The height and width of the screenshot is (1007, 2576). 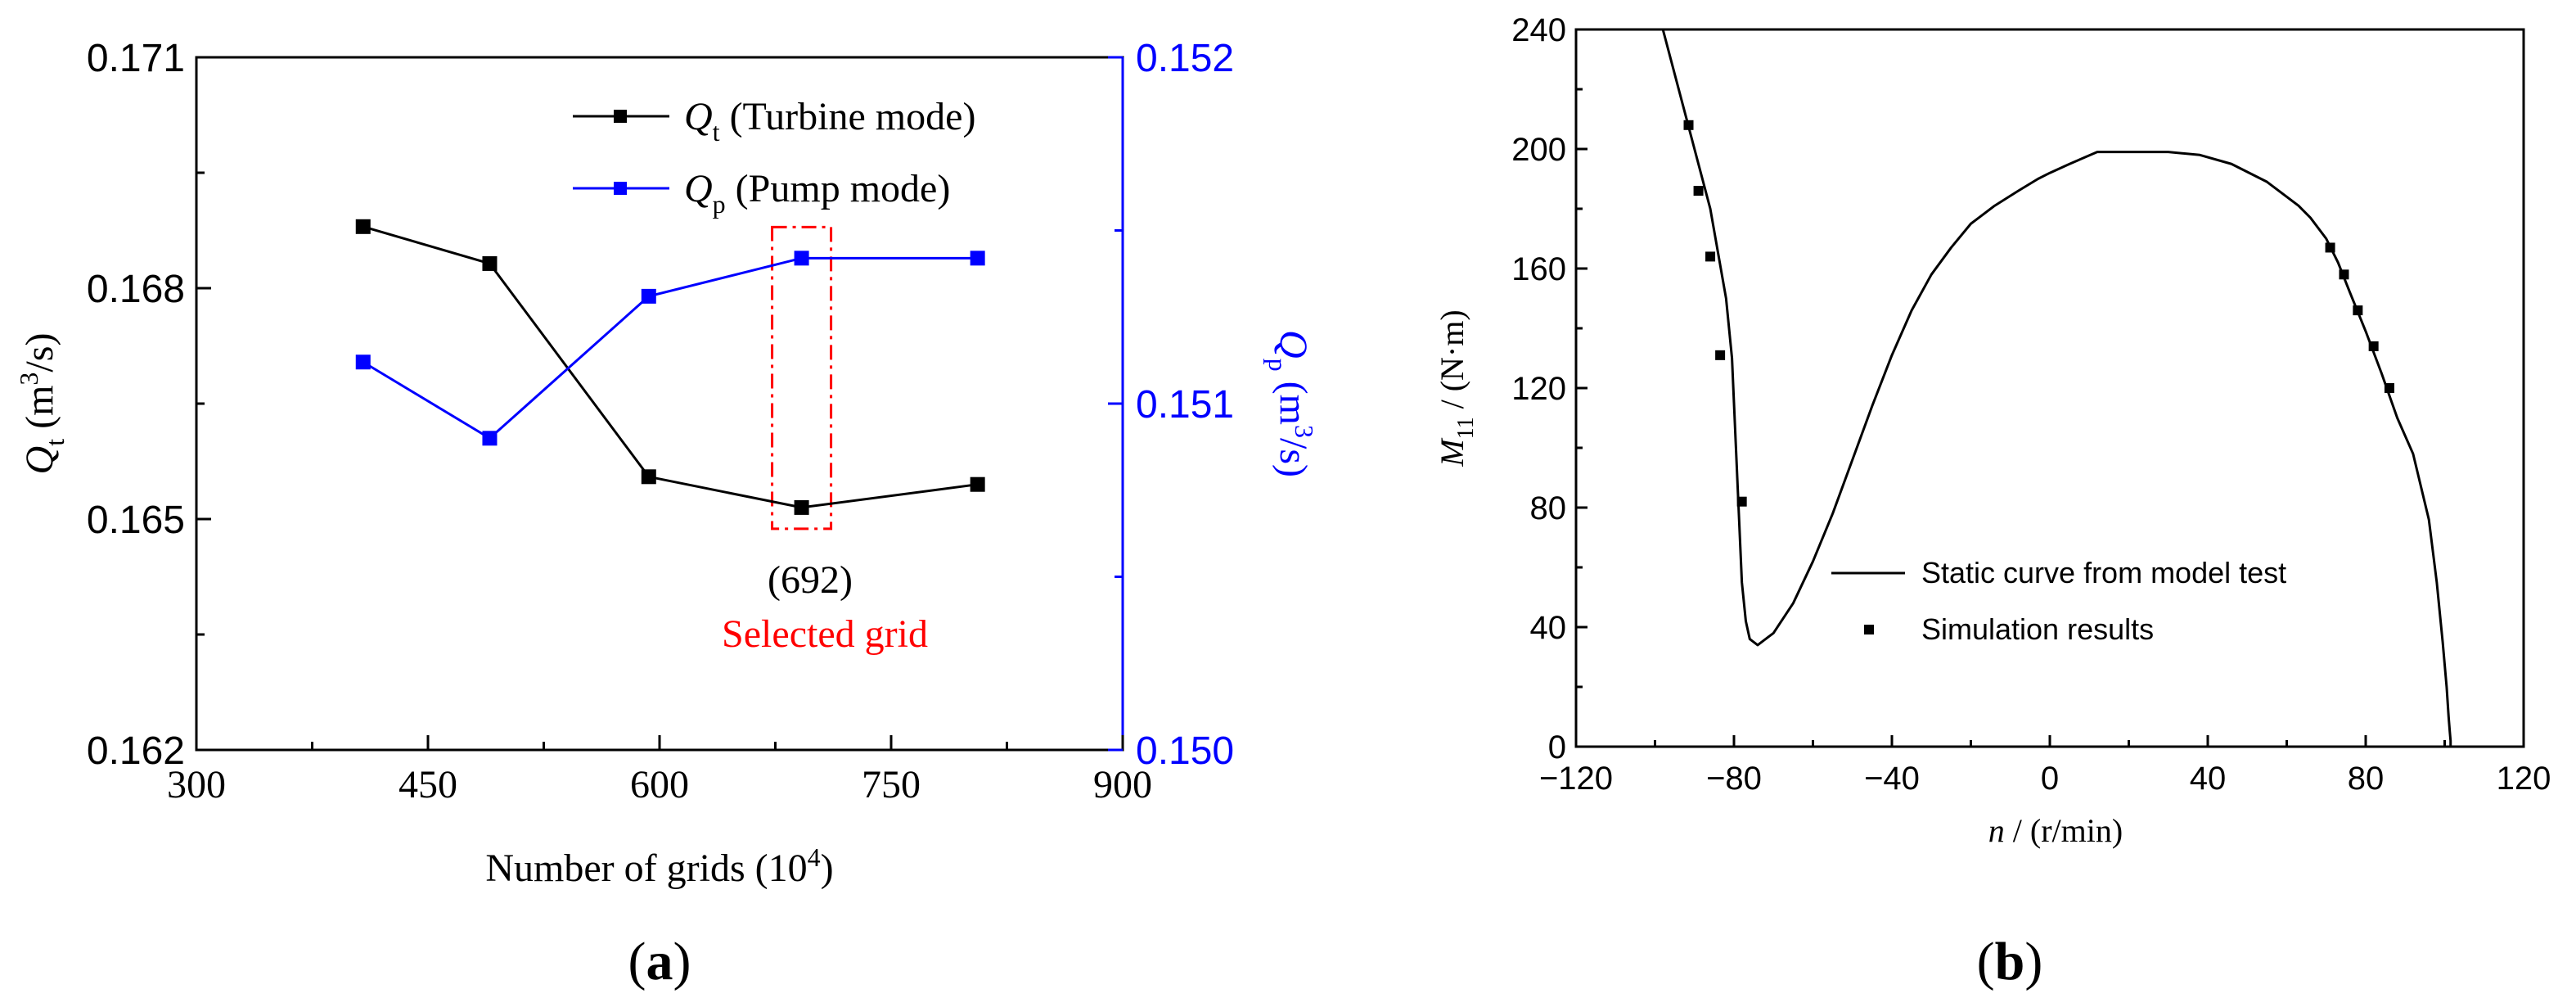 I want to click on panel-a-highlight, so click(x=802, y=378).